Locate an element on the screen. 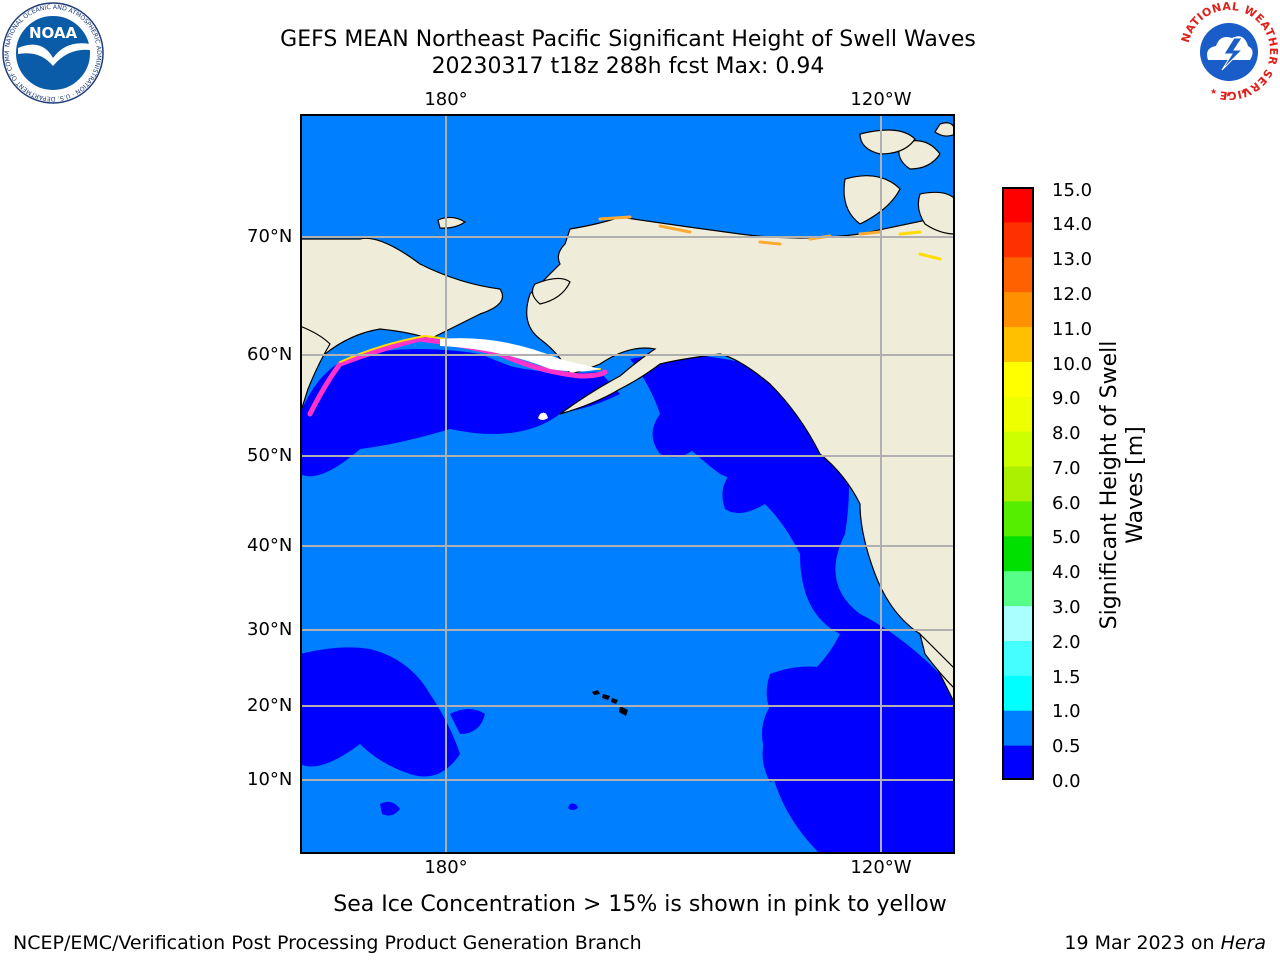 The height and width of the screenshot is (960, 1280). run-date: 19 Mar 2023 on is located at coordinates (1142, 943).